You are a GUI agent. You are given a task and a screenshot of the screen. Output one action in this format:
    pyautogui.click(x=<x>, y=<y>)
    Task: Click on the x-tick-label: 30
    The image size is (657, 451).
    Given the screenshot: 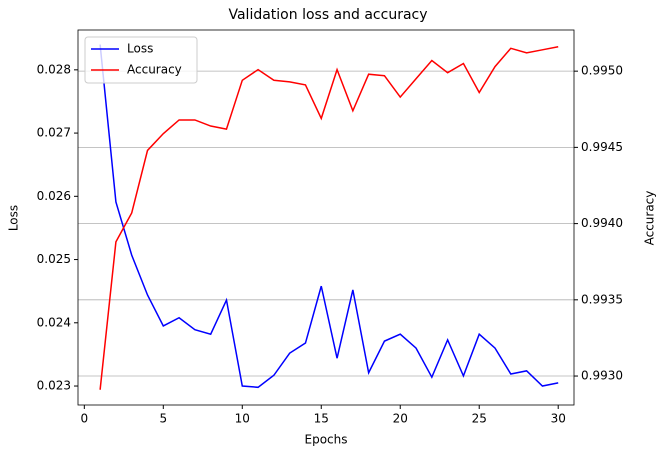 What is the action you would take?
    pyautogui.click(x=558, y=419)
    